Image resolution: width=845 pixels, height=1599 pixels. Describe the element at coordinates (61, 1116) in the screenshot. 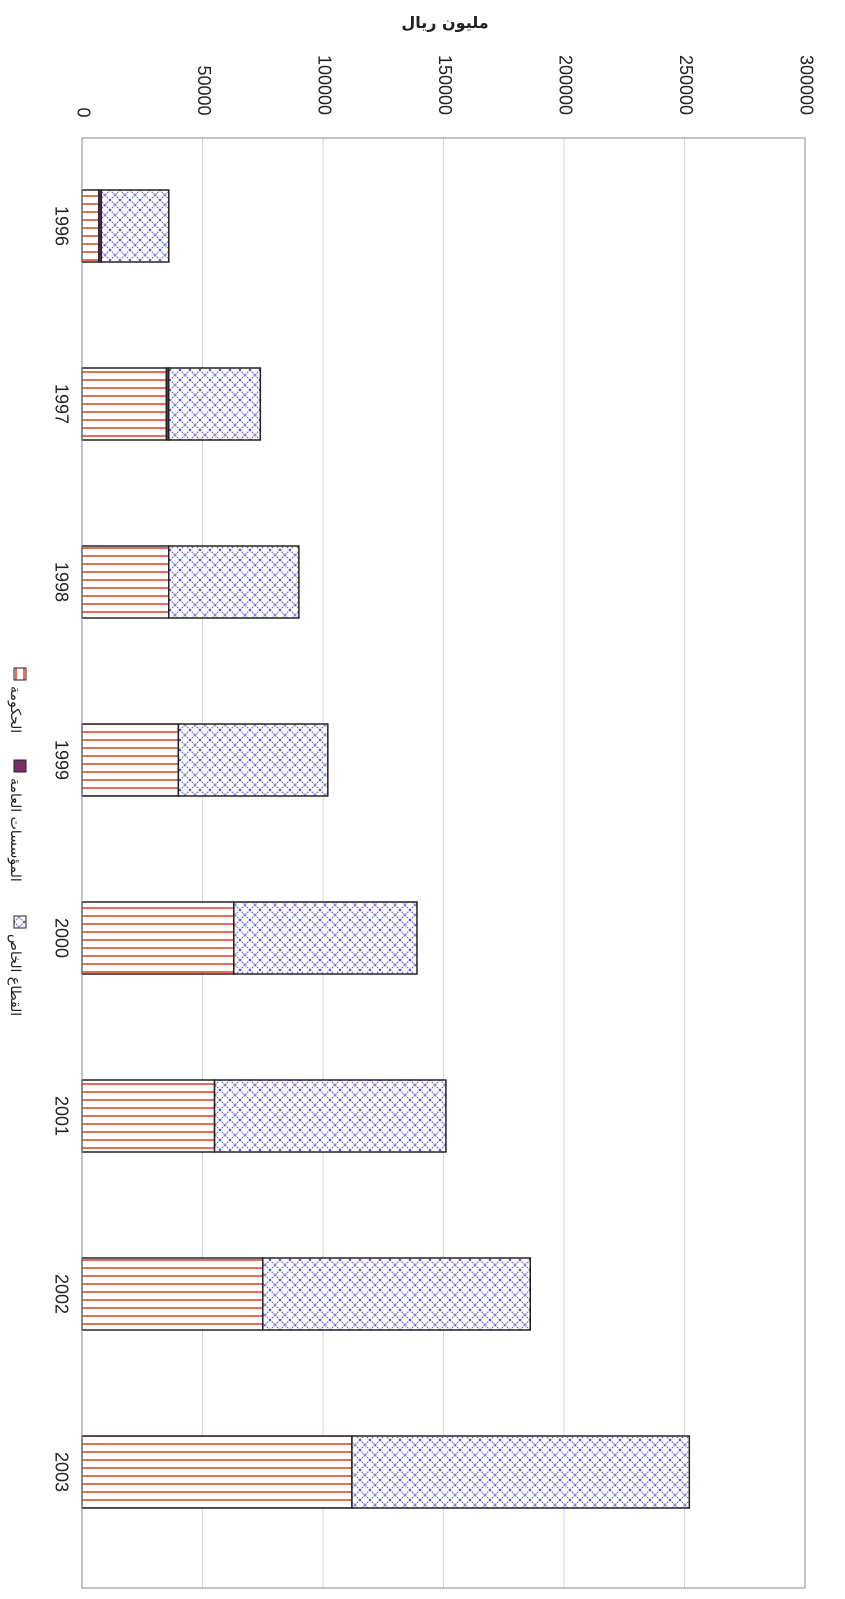

I see `category-label-2001: 2001` at that location.